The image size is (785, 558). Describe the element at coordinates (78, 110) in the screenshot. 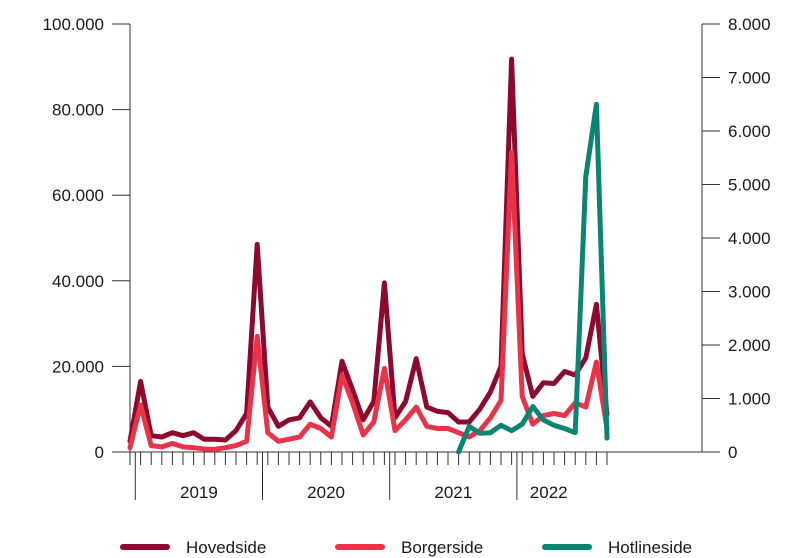

I see `left-y-tick-label: 80.000` at that location.